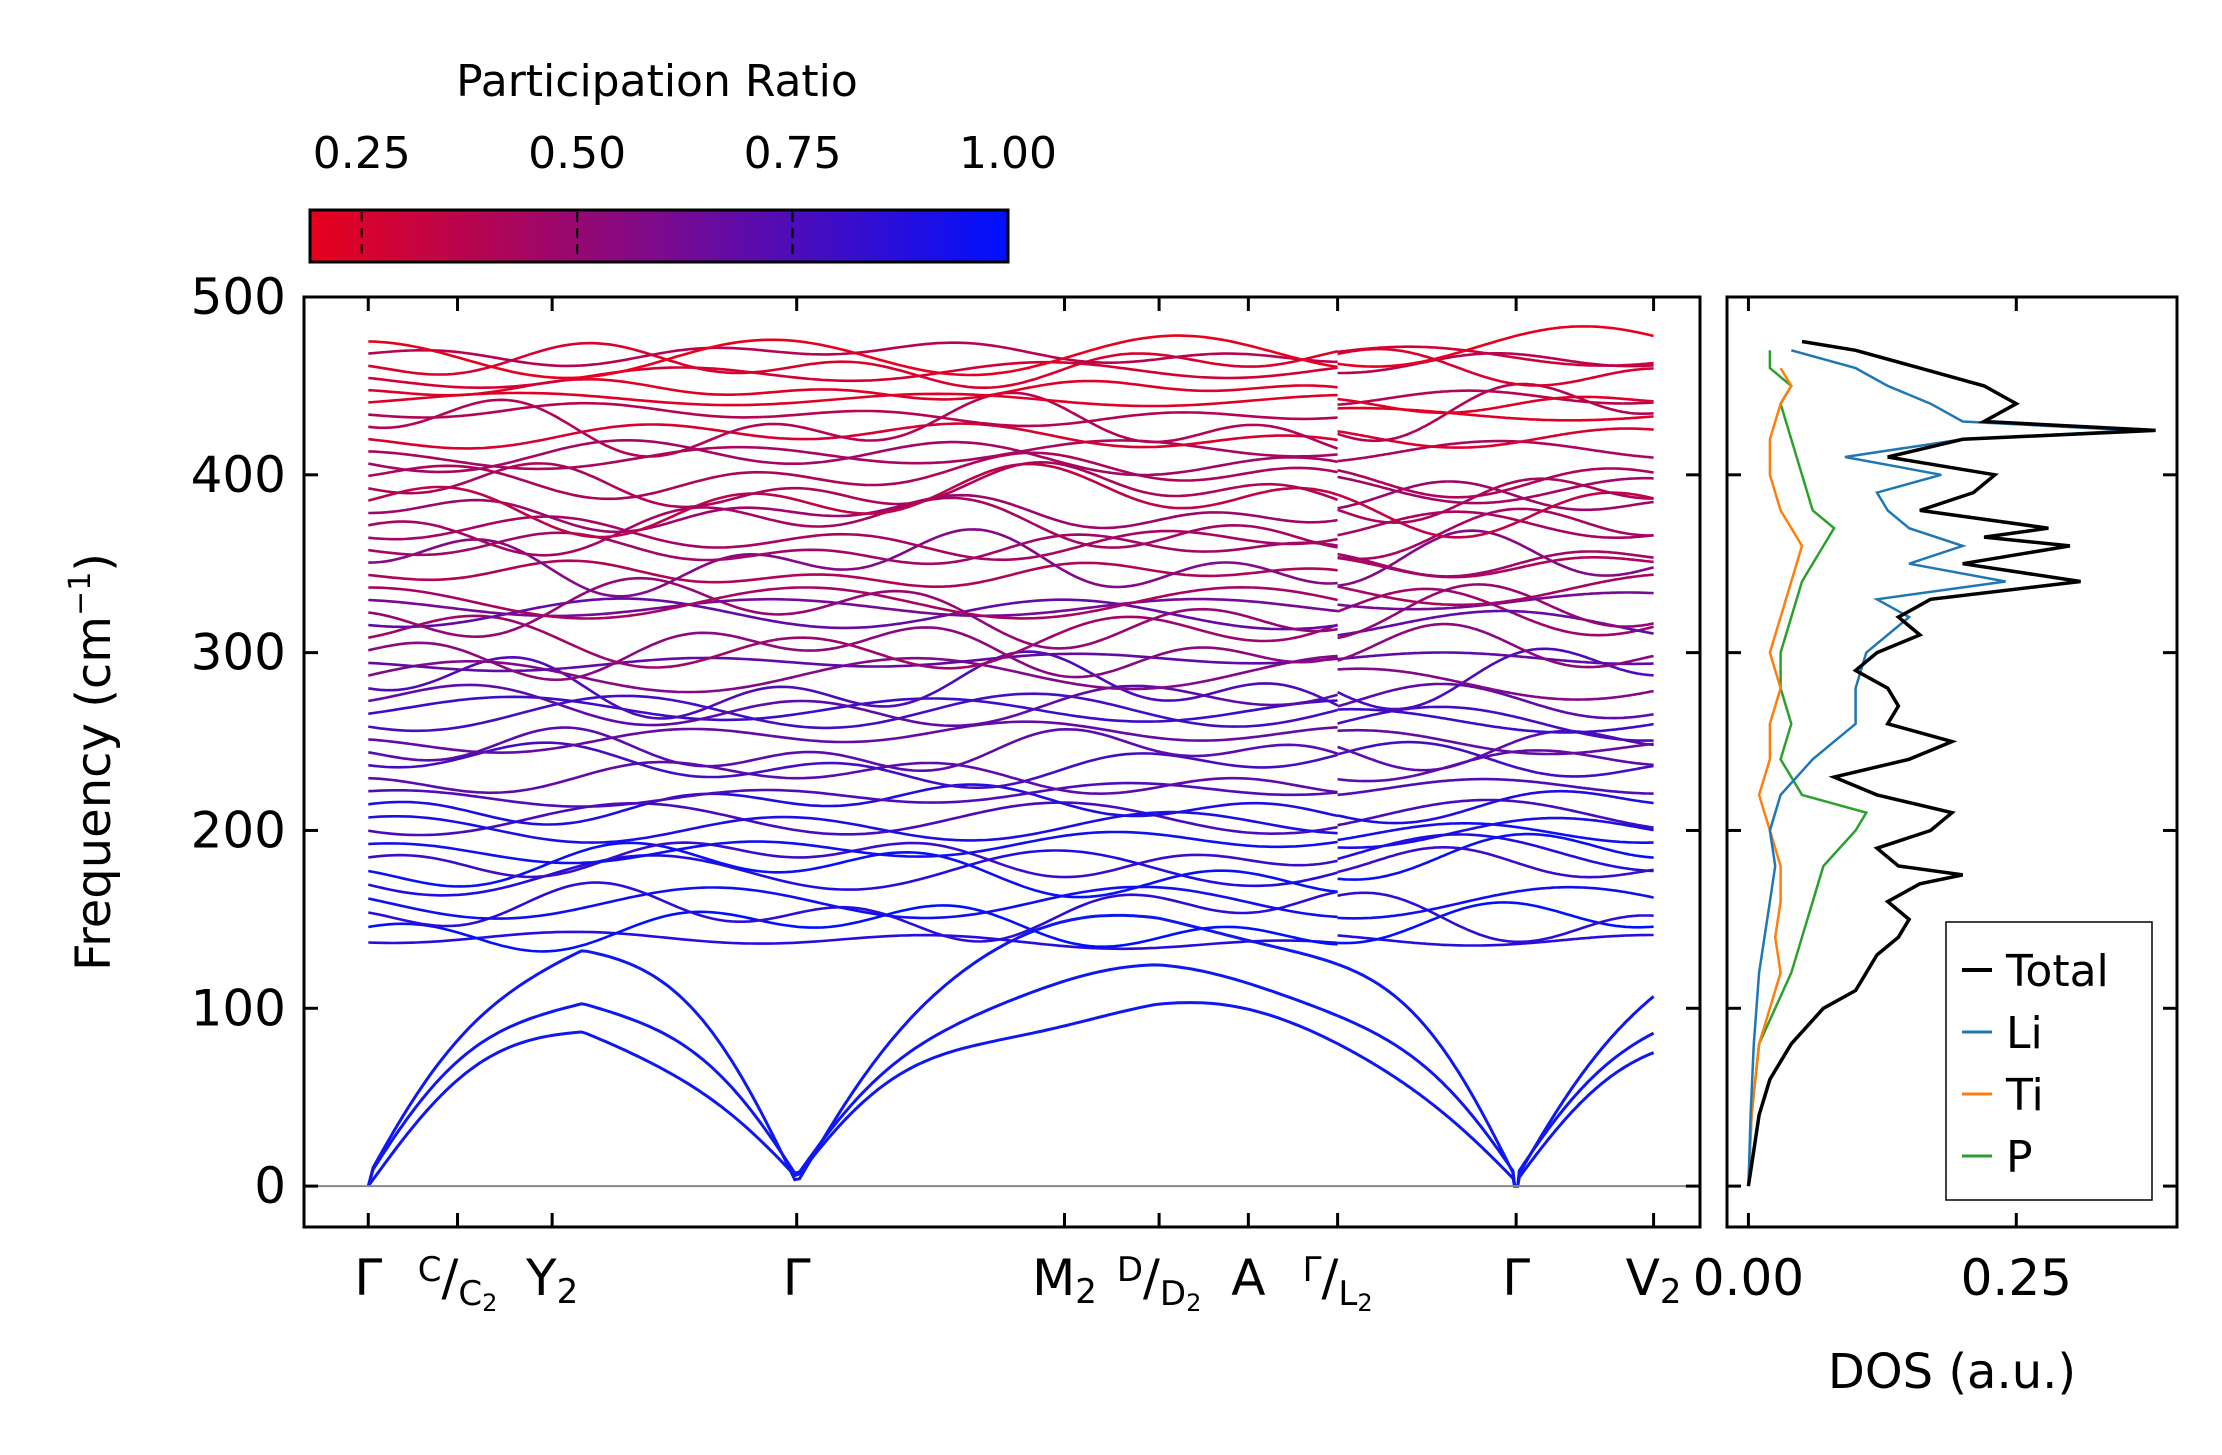 This screenshot has width=2222, height=1455. Describe the element at coordinates (270, 1186) in the screenshot. I see `y-tick-label: 0` at that location.